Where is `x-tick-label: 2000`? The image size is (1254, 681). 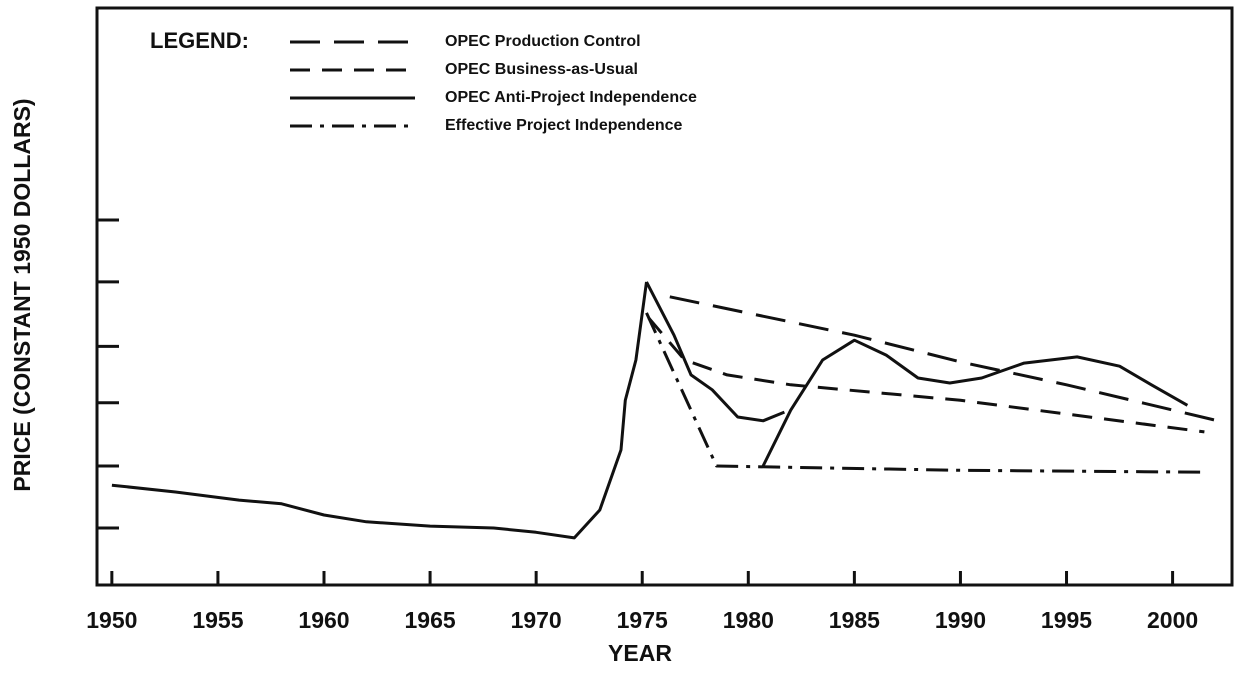
x-tick-label: 2000 is located at coordinates (1172, 620).